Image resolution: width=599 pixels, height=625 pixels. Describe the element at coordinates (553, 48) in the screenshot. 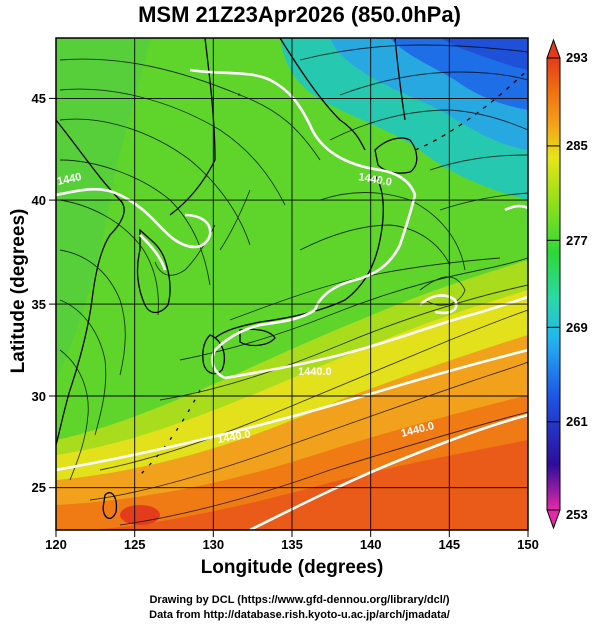

I see `colorbar-top-arrow` at that location.